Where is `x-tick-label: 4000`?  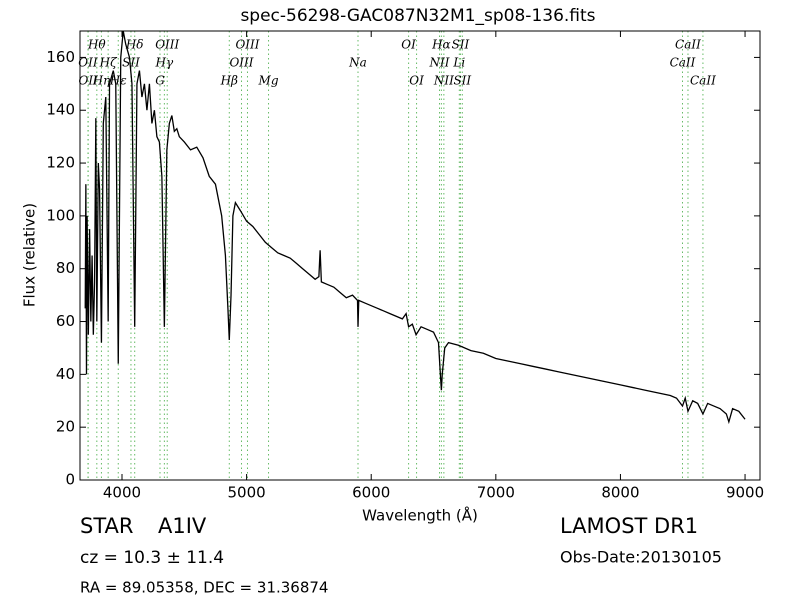
x-tick-label: 4000 is located at coordinates (122, 493).